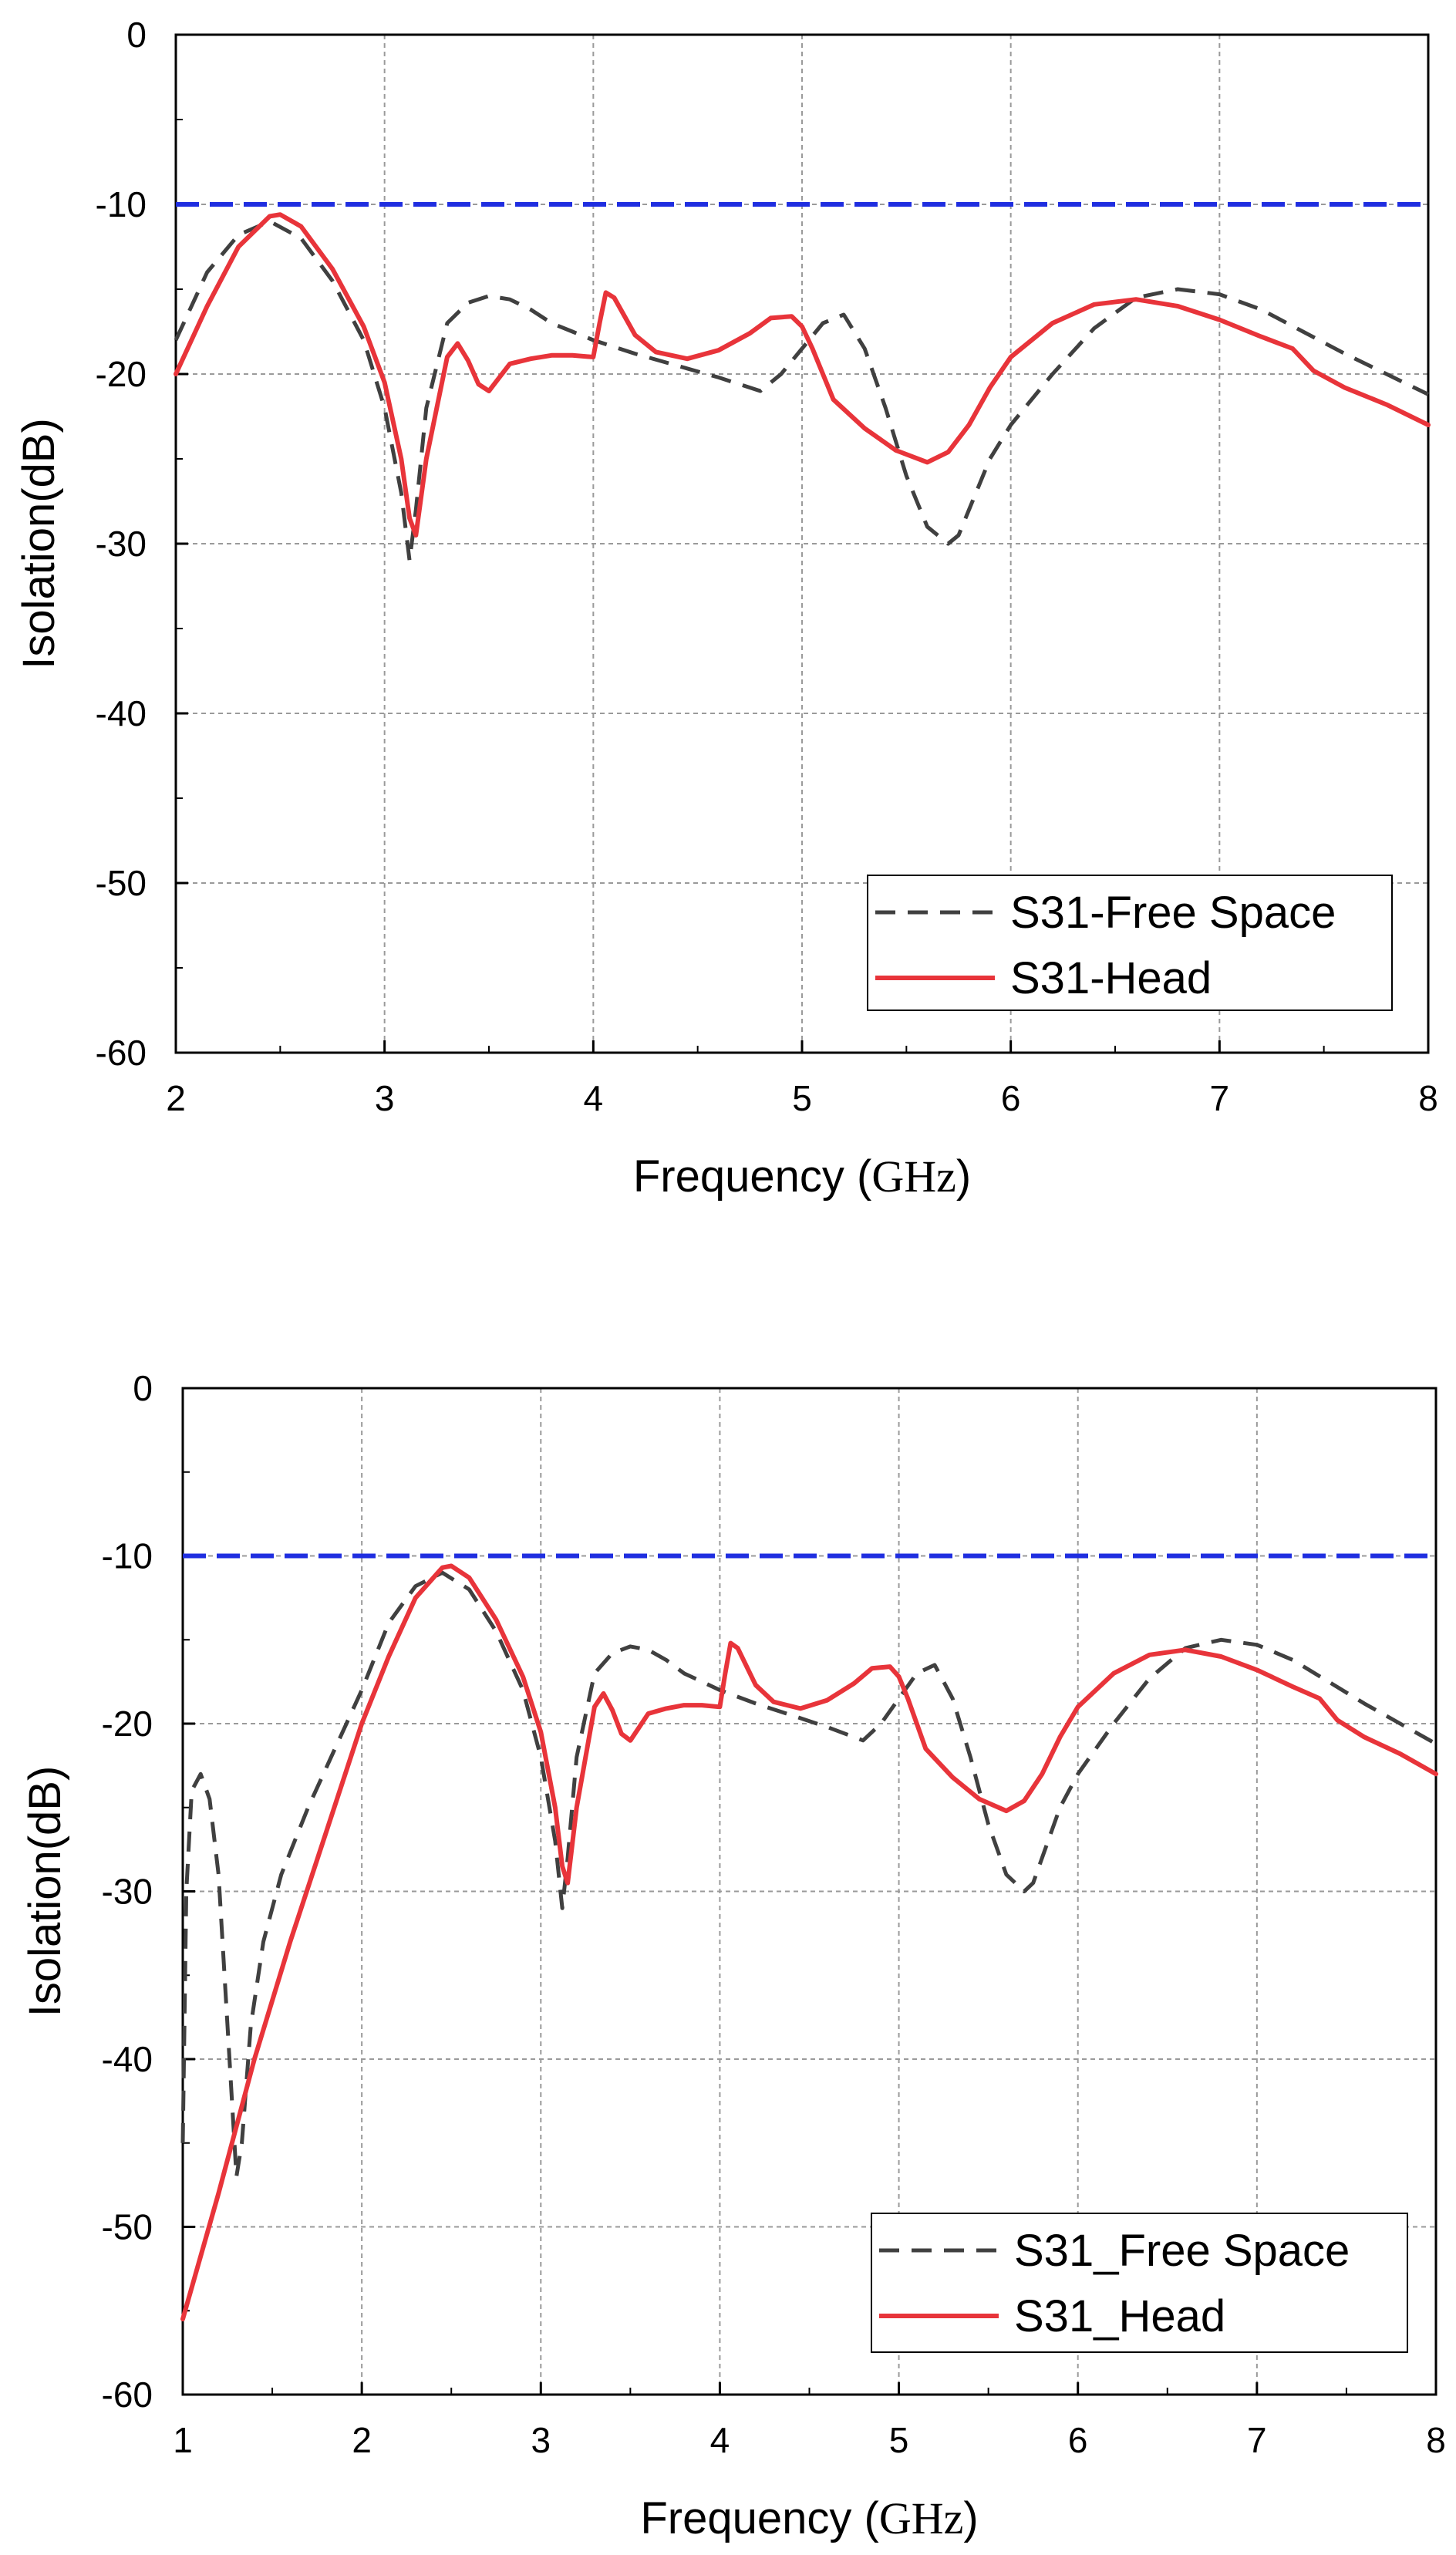 The width and height of the screenshot is (1456, 2555). I want to click on bottom-x-axis-paren: (, so click(865, 2518).